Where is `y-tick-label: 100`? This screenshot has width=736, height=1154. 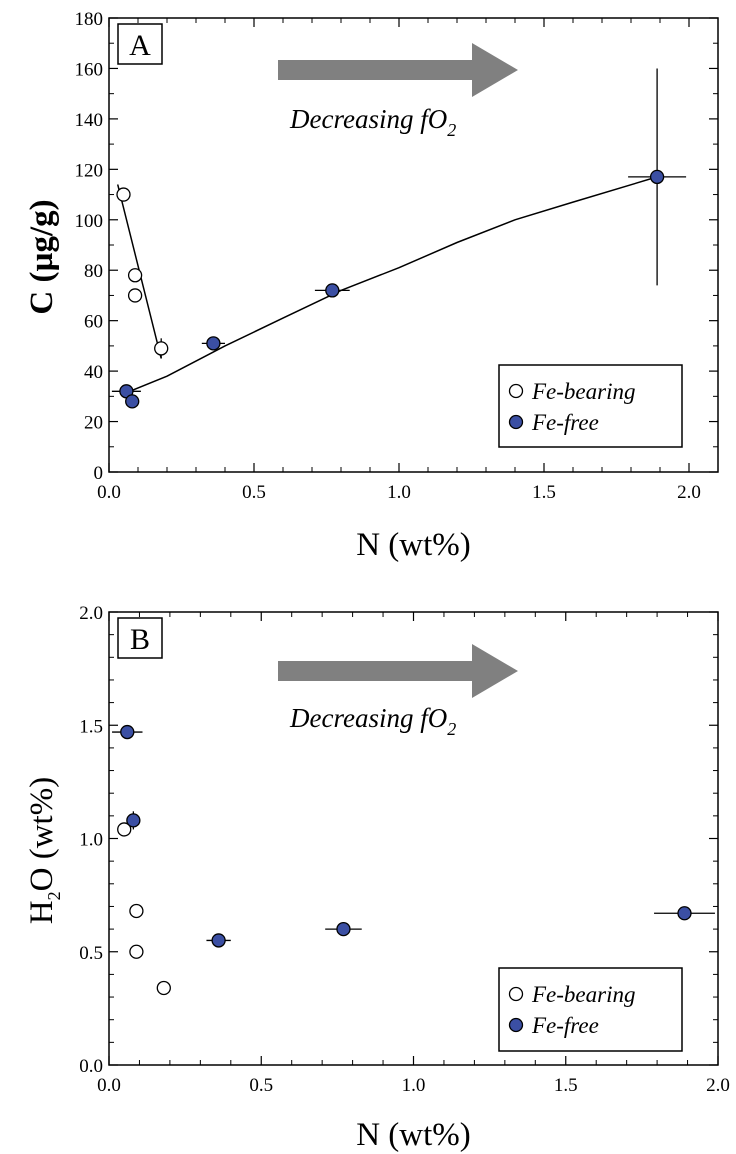 y-tick-label: 100 is located at coordinates (89, 221).